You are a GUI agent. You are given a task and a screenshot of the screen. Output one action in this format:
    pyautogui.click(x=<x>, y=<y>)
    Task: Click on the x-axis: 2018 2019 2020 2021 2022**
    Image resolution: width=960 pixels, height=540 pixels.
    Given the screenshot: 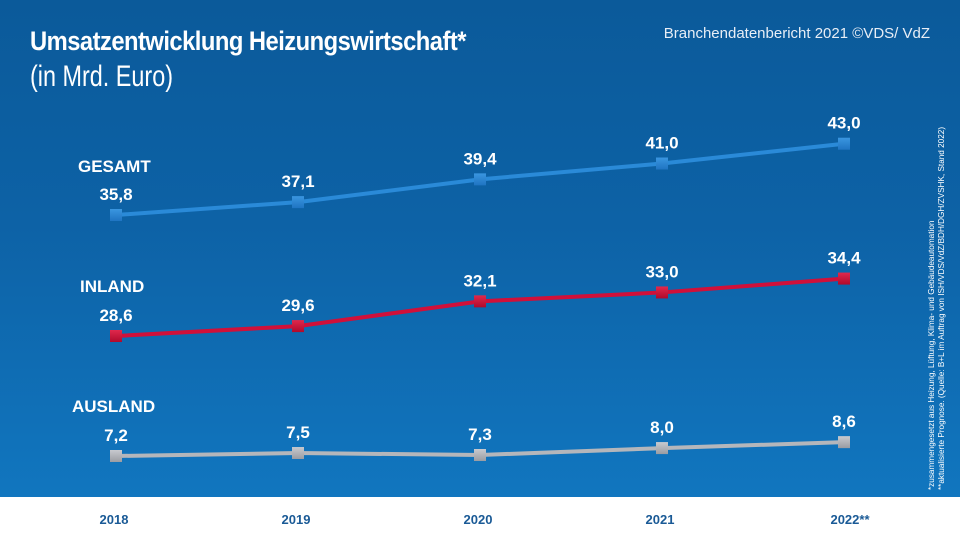 What is the action you would take?
    pyautogui.click(x=485, y=519)
    